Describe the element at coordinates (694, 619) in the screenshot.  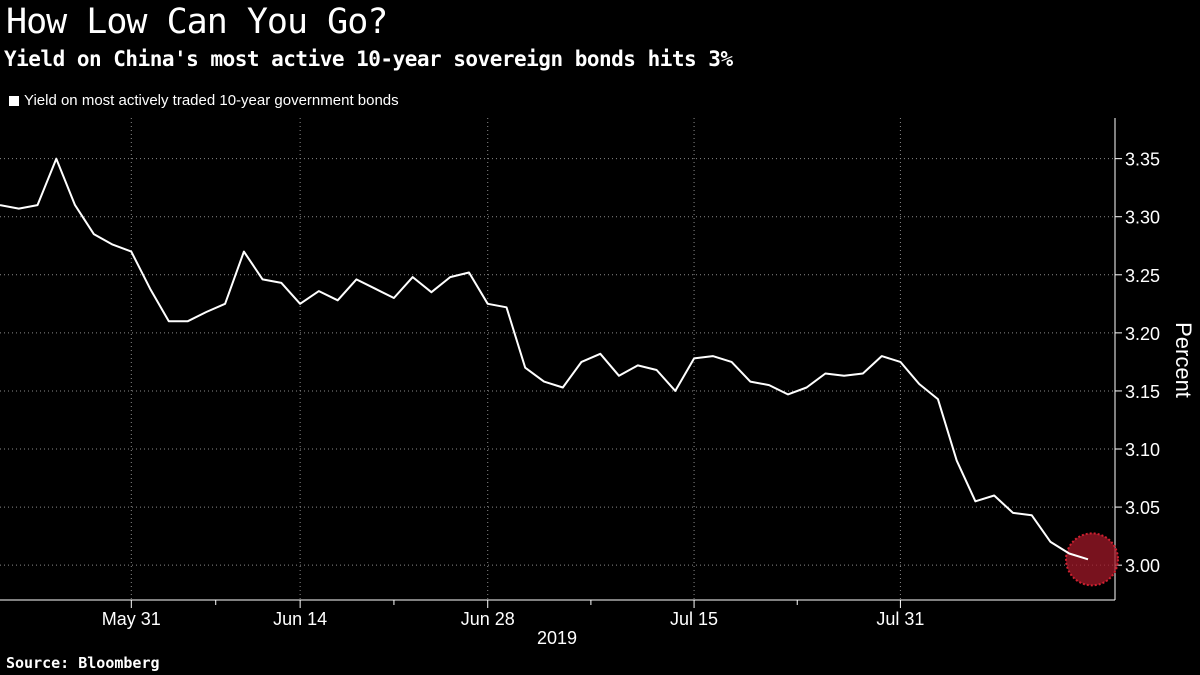
I see `x-tick-label: Jul 15` at that location.